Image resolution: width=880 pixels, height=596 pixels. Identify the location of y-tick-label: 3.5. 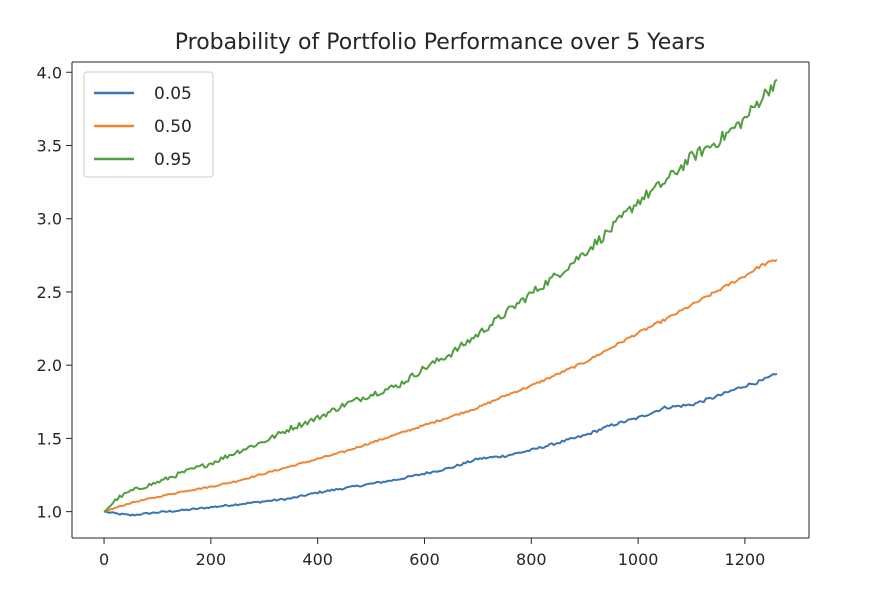
(49, 145).